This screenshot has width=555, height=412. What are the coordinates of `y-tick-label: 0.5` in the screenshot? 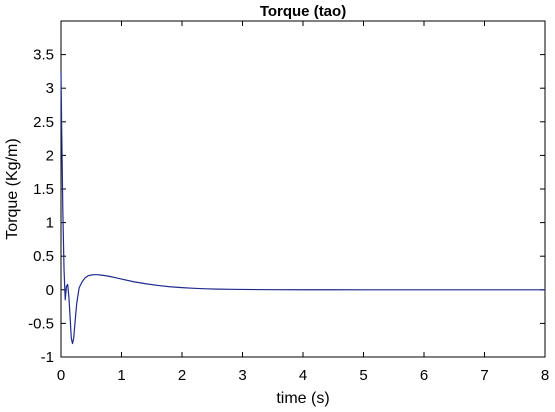 It's located at (43, 256).